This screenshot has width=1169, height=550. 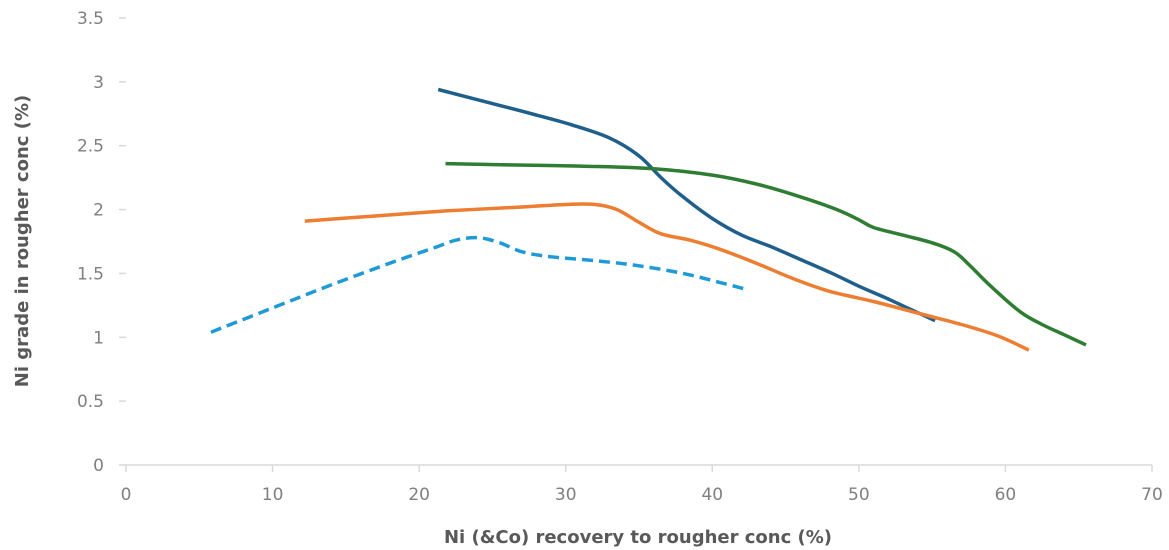 What do you see at coordinates (126, 495) in the screenshot?
I see `x-tick-label: 0` at bounding box center [126, 495].